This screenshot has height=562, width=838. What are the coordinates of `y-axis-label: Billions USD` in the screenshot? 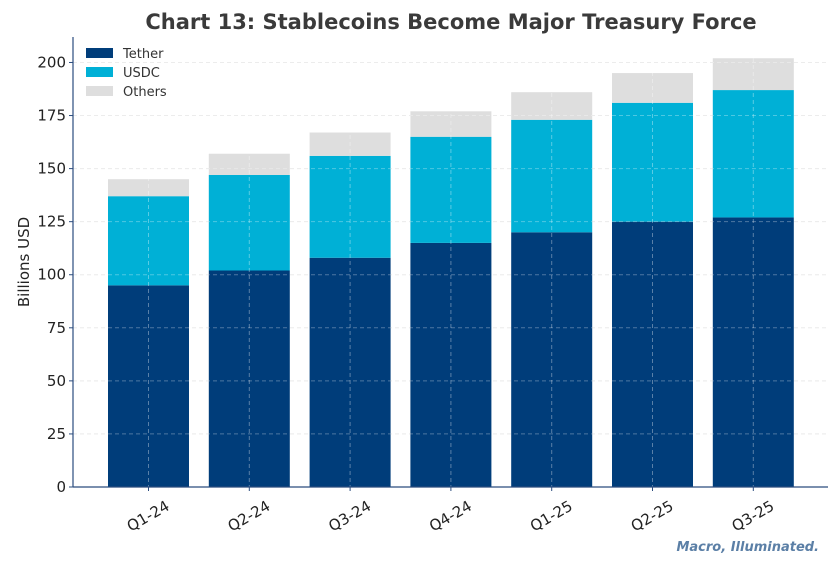 It's located at (24, 262).